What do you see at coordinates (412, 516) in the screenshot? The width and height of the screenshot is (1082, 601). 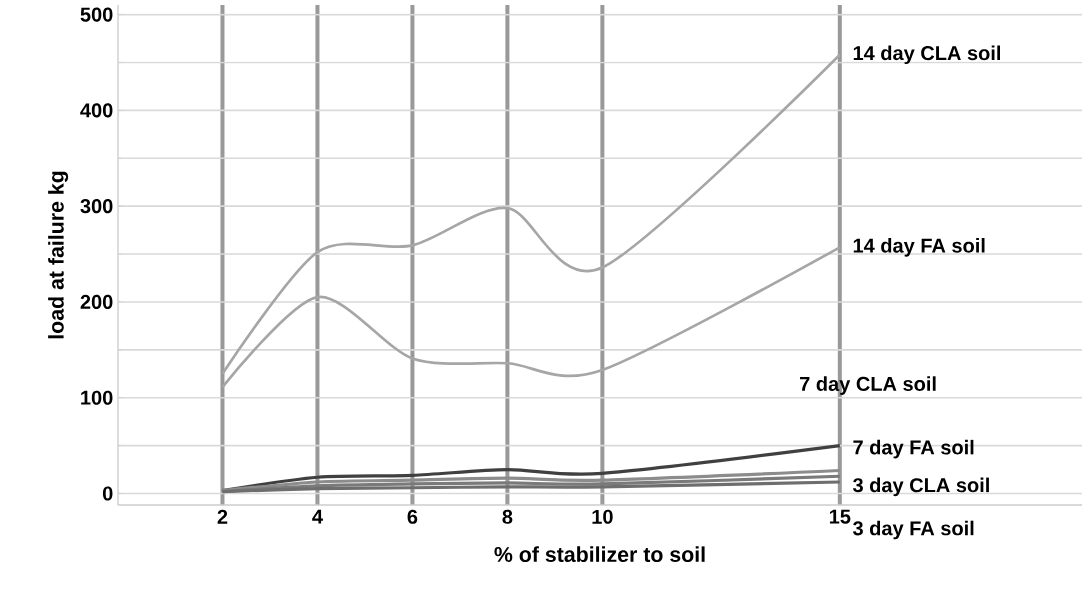 I see `x-tick-label: 6` at bounding box center [412, 516].